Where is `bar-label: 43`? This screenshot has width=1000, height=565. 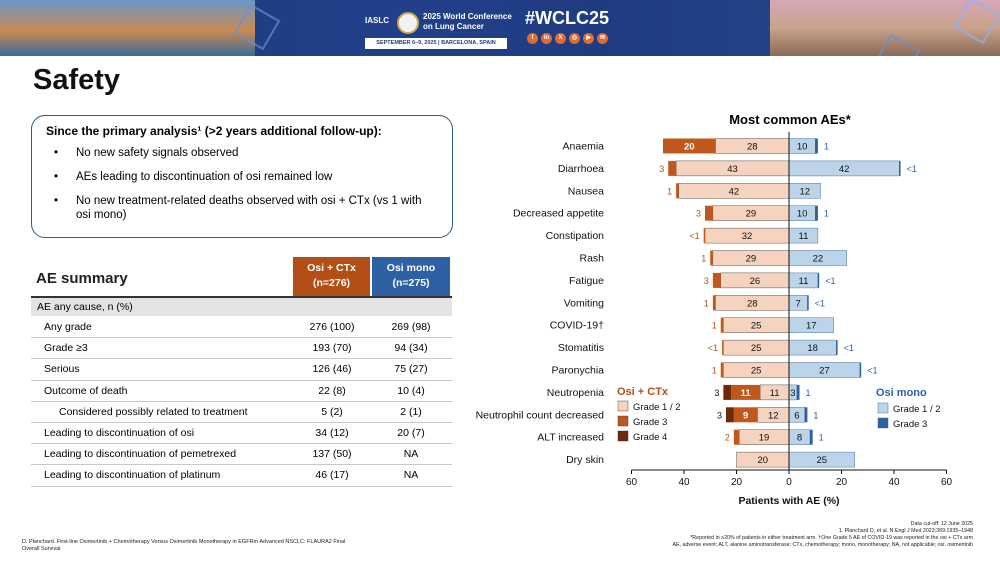
bar-label: 43 is located at coordinates (732, 169).